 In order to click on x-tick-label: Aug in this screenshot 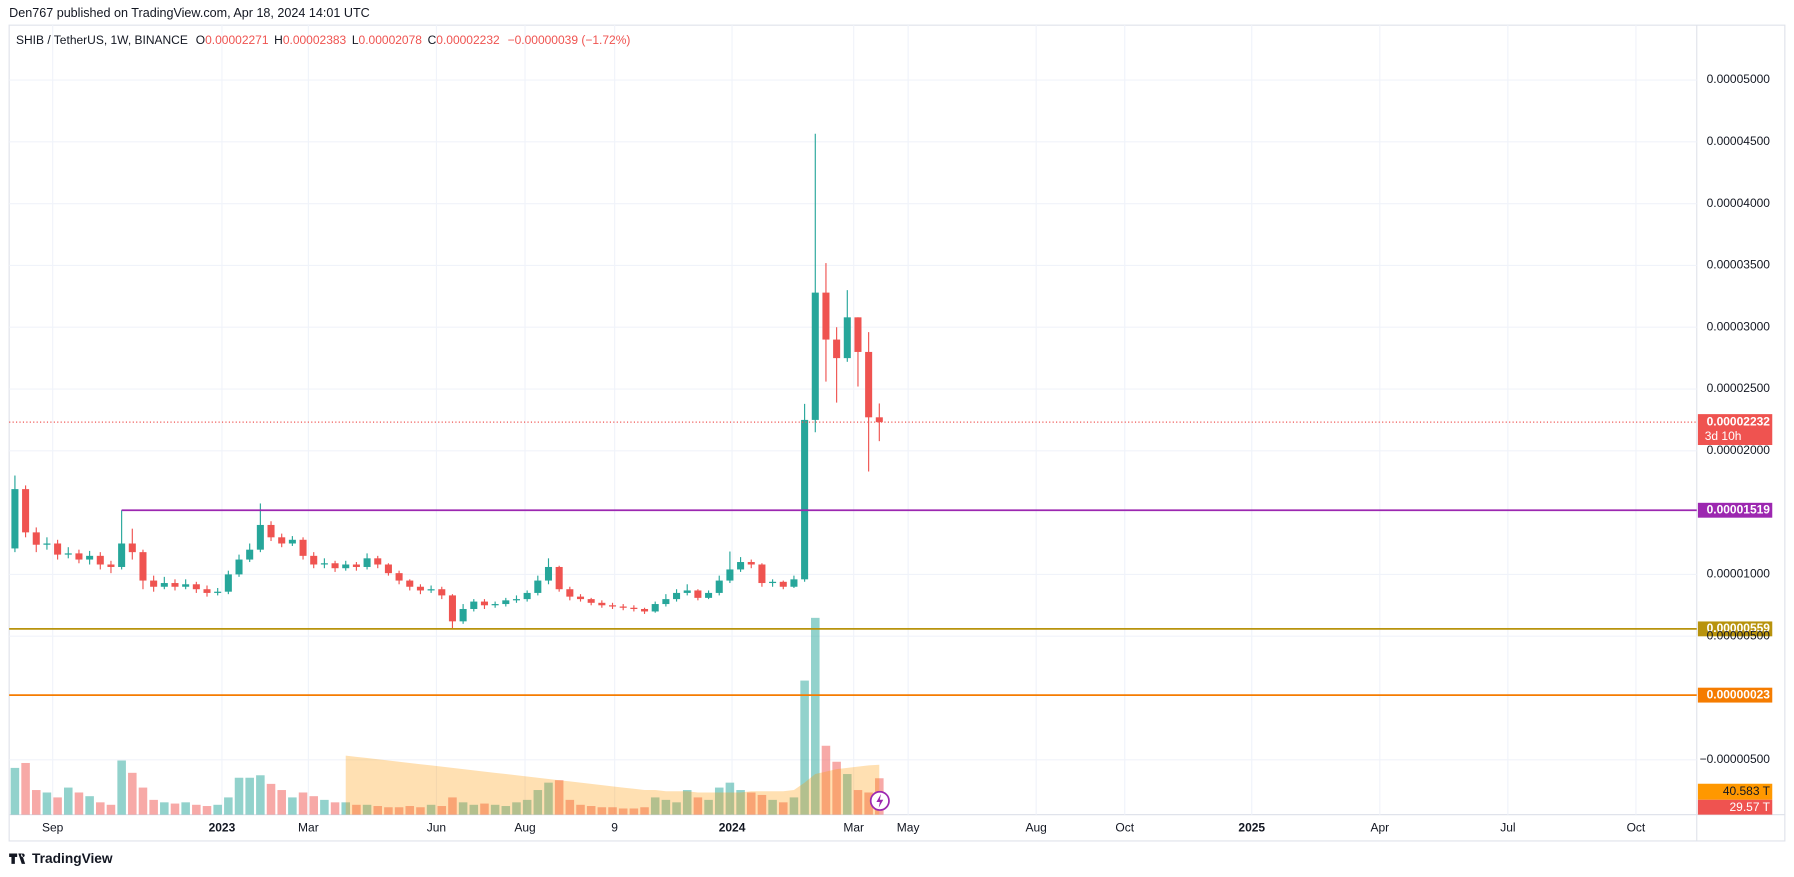, I will do `click(524, 828)`.